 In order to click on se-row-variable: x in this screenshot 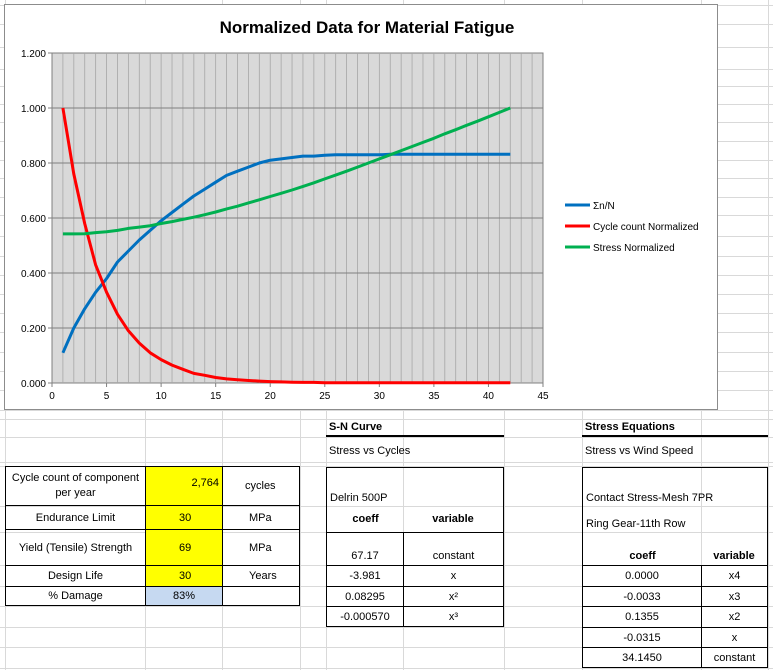, I will do `click(734, 637)`.